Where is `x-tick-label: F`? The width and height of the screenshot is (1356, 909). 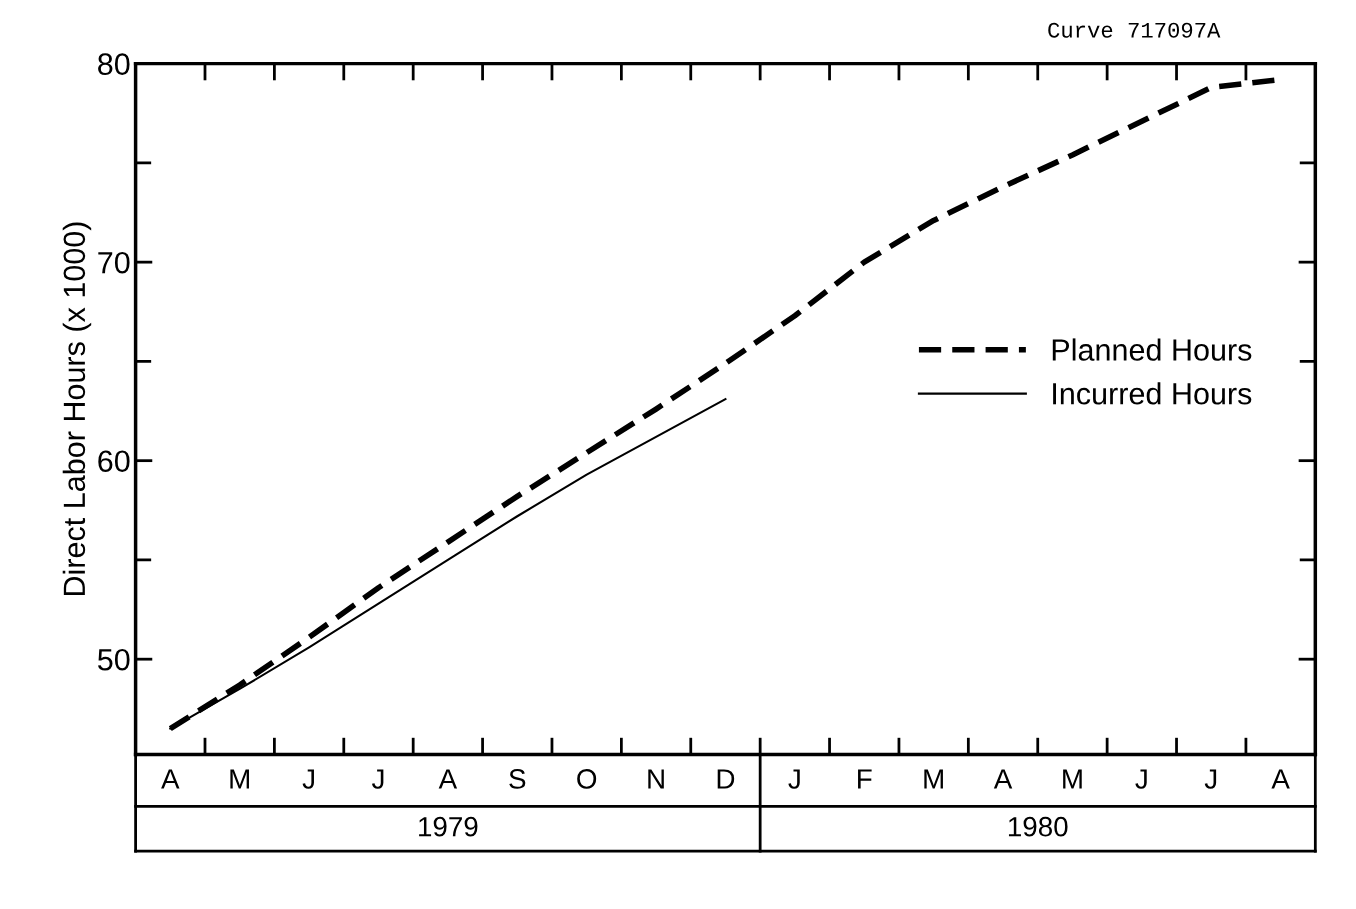
x-tick-label: F is located at coordinates (865, 779).